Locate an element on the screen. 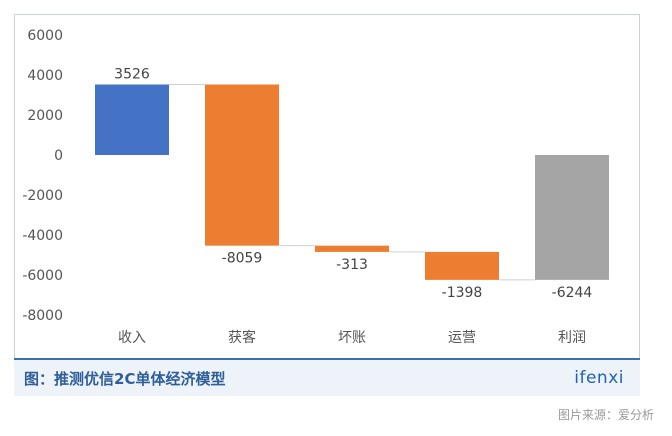 Image resolution: width=672 pixels, height=436 pixels. y-tick-label: 2000 is located at coordinates (45, 116).